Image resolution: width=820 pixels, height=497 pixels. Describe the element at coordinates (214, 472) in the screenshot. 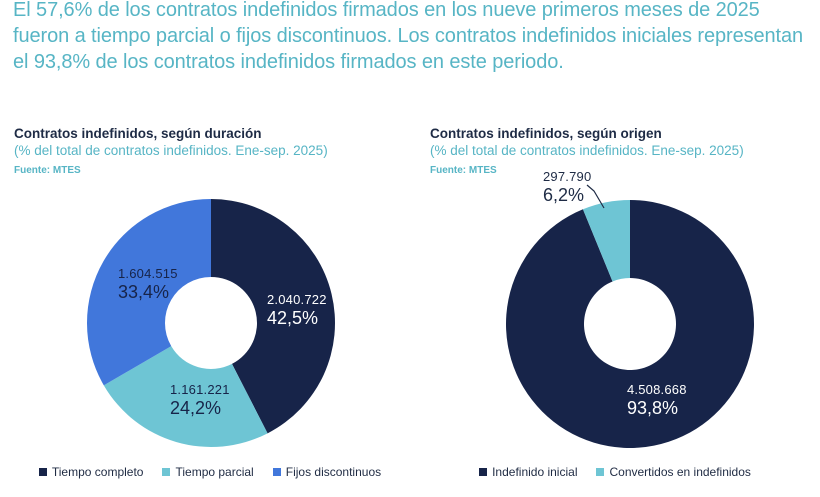

I see `legend-label: Tiempo parcial` at that location.